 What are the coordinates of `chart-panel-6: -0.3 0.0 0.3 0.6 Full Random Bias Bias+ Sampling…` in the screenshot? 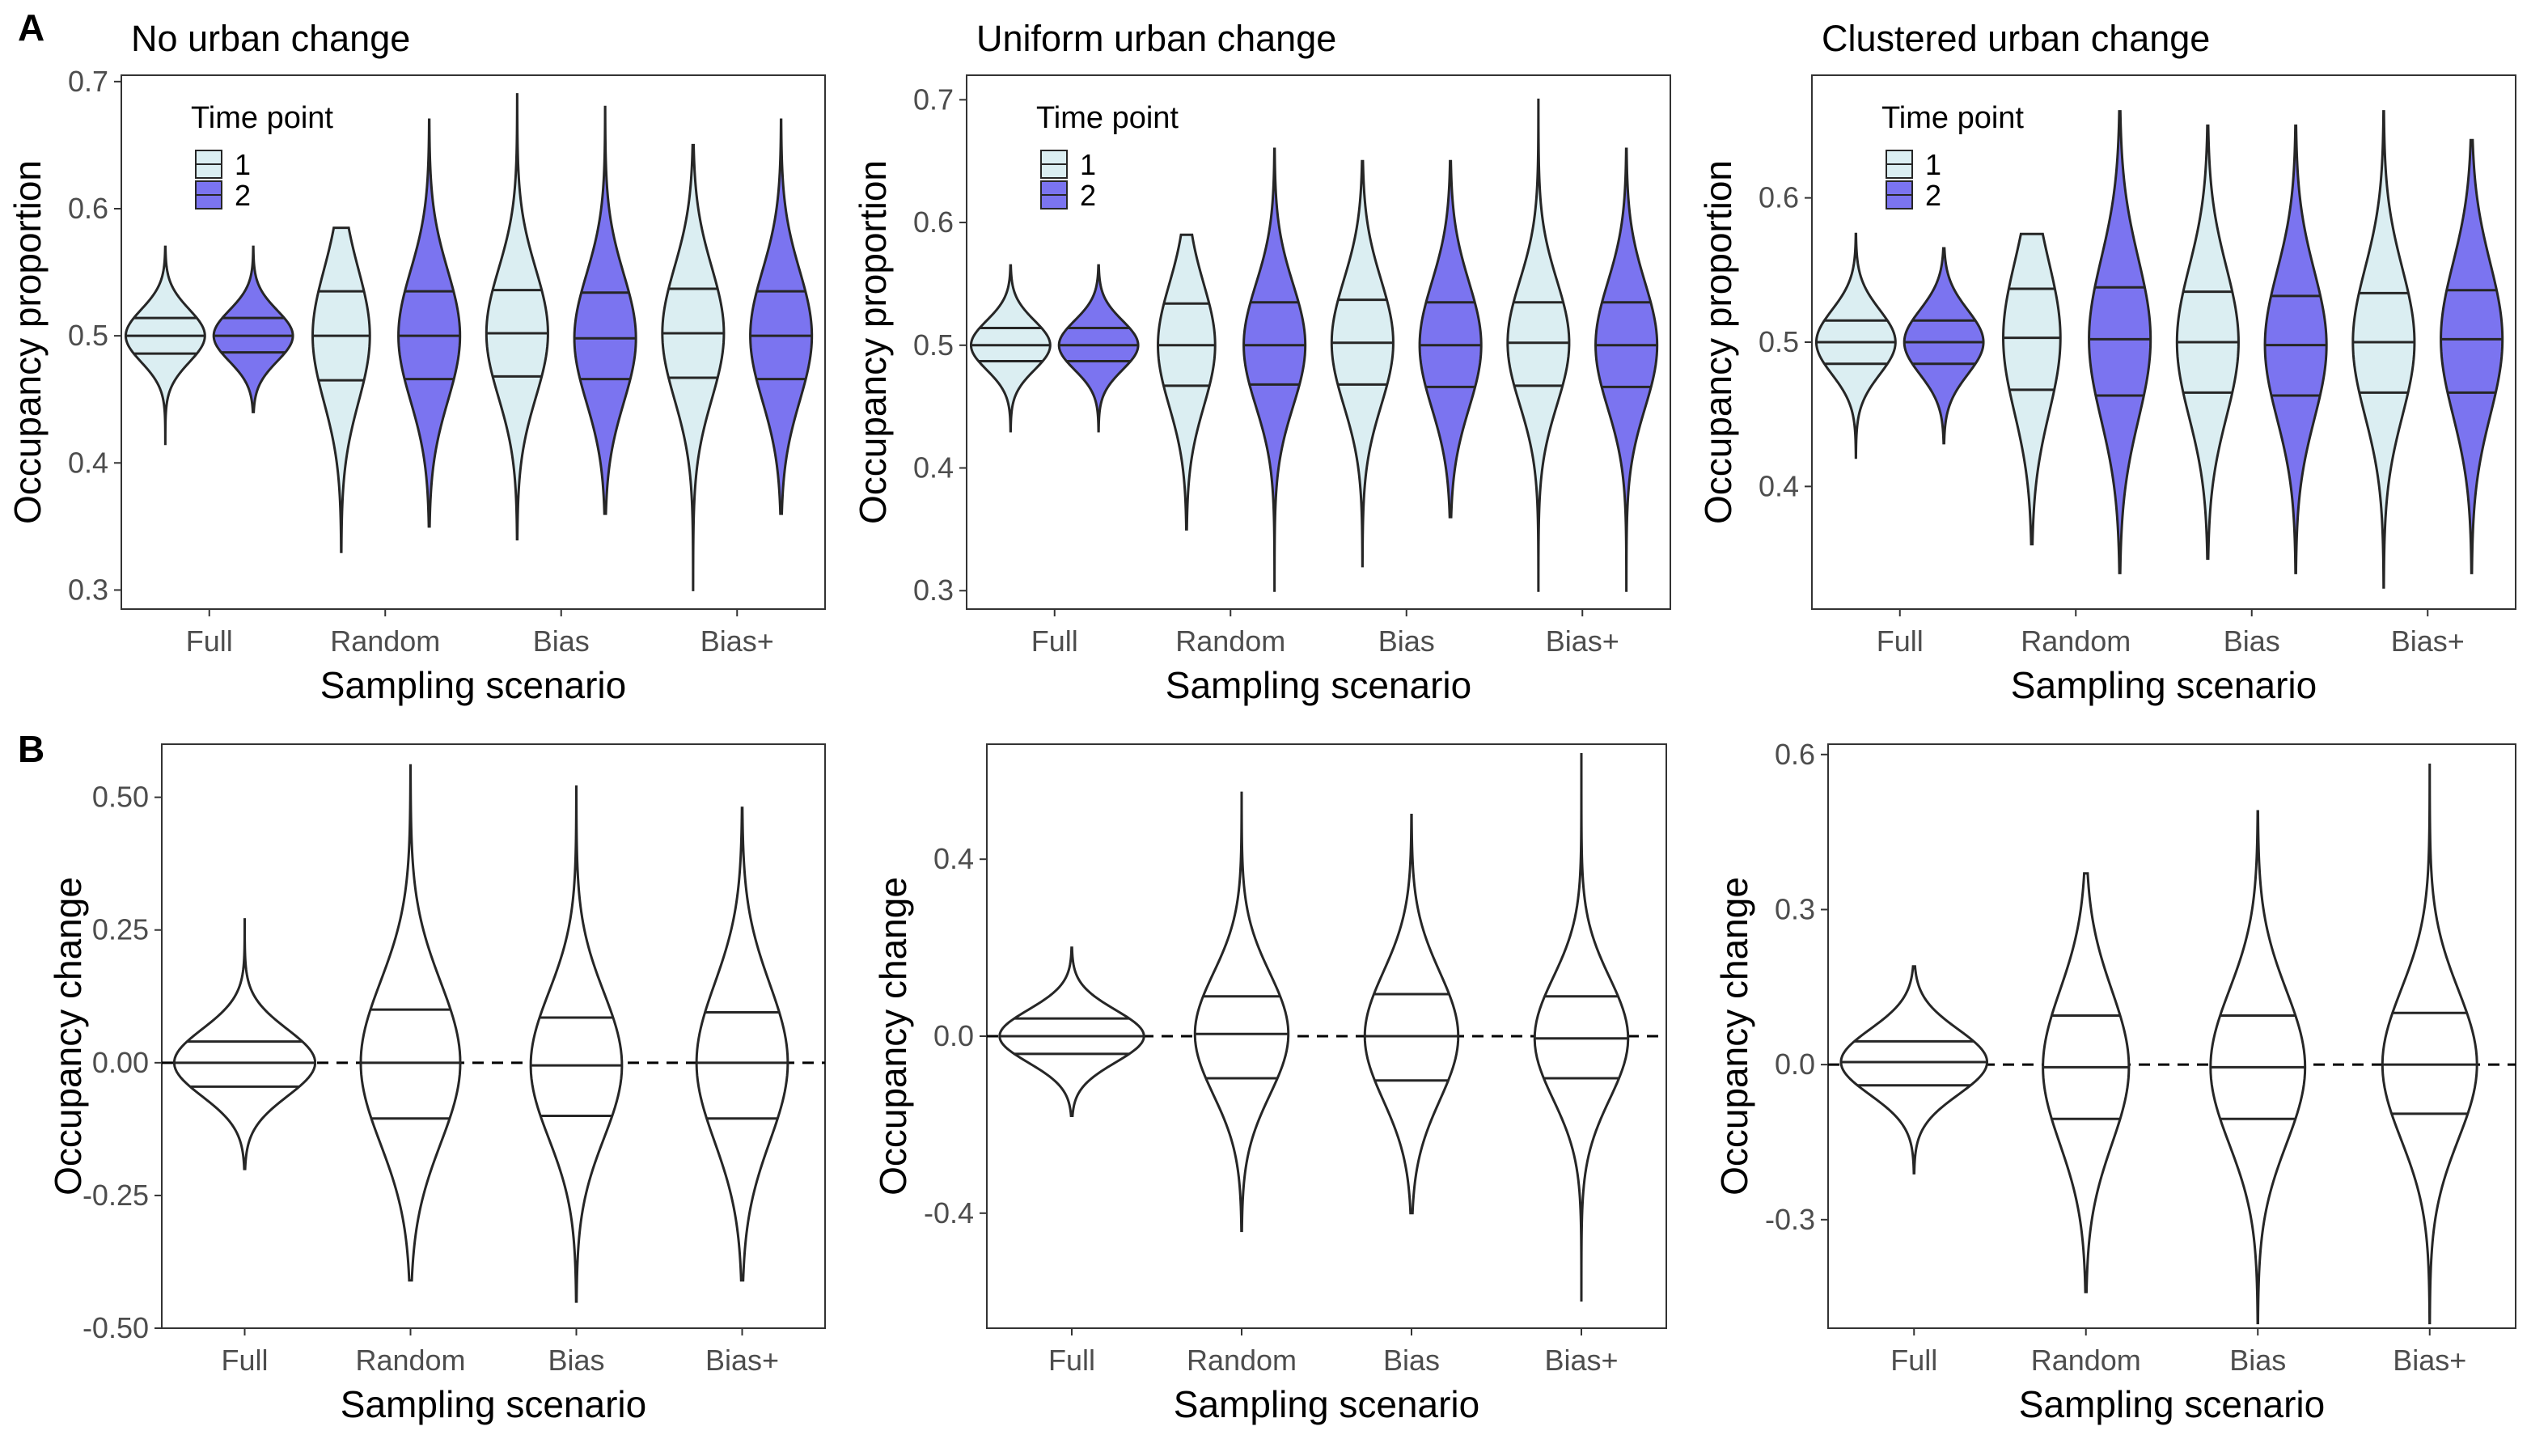 It's located at (2114, 1081).